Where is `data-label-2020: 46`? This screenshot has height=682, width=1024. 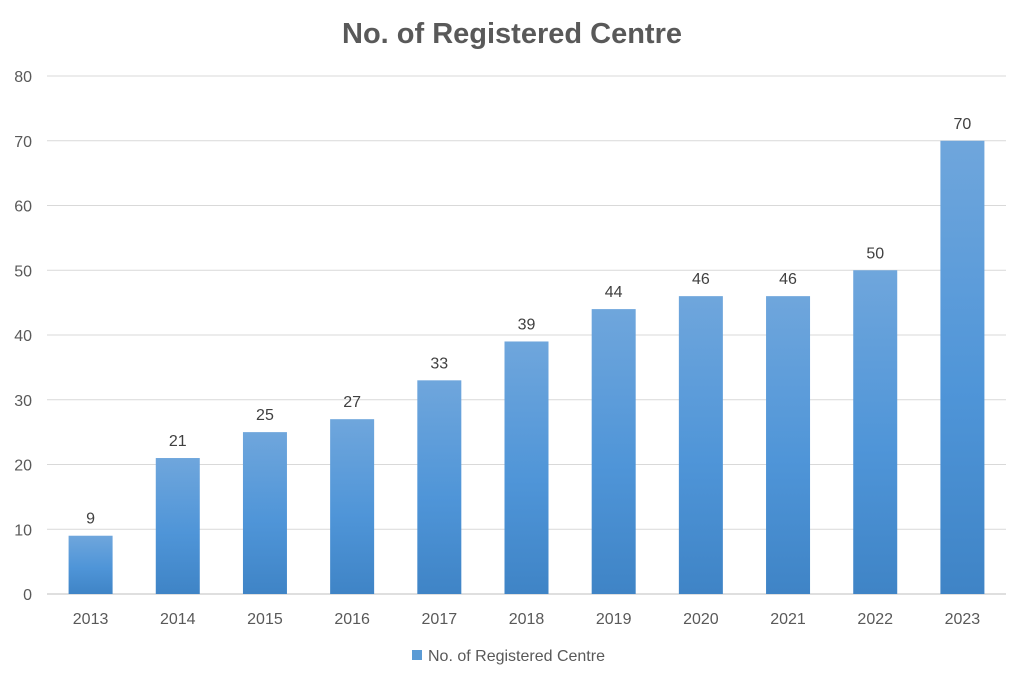 data-label-2020: 46 is located at coordinates (701, 279).